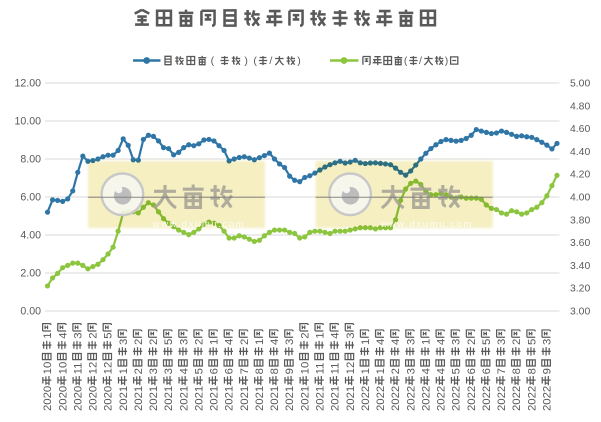 This screenshot has height=422, width=601. What do you see at coordinates (580, 106) in the screenshot?
I see `svg-text: 4.80` at bounding box center [580, 106].